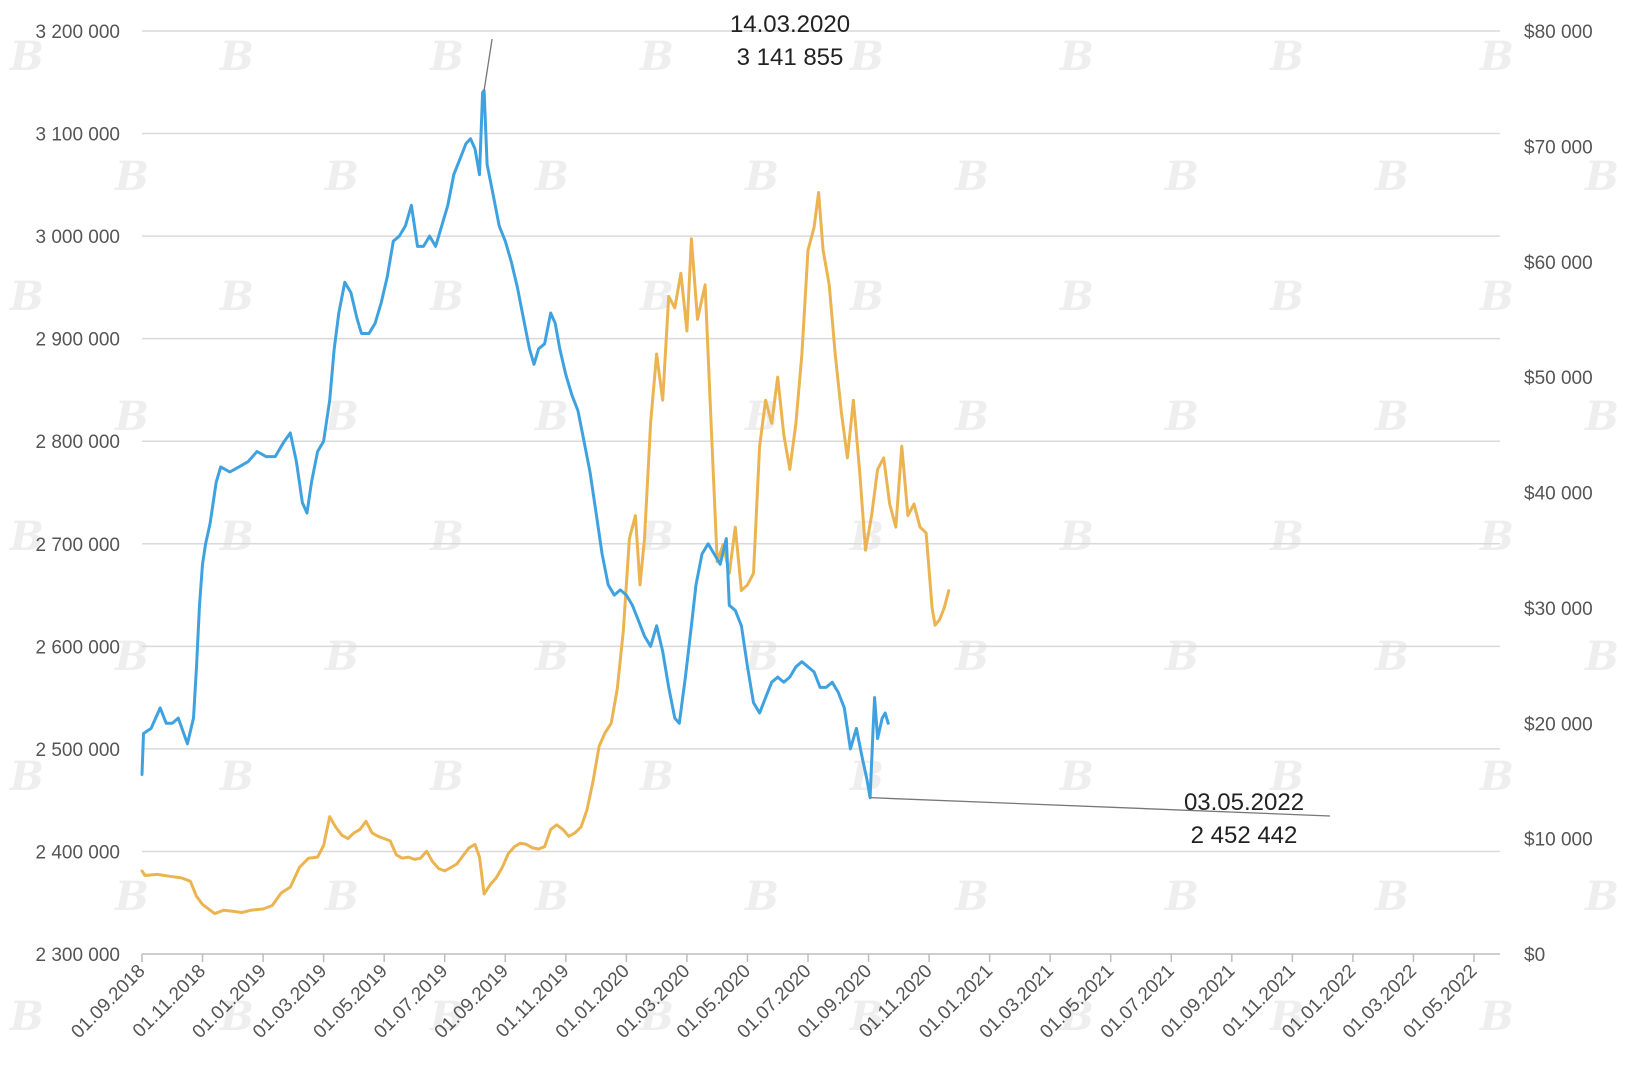 The width and height of the screenshot is (1638, 1088). I want to click on peak-annotation-date: 14.03.2020, so click(790, 24).